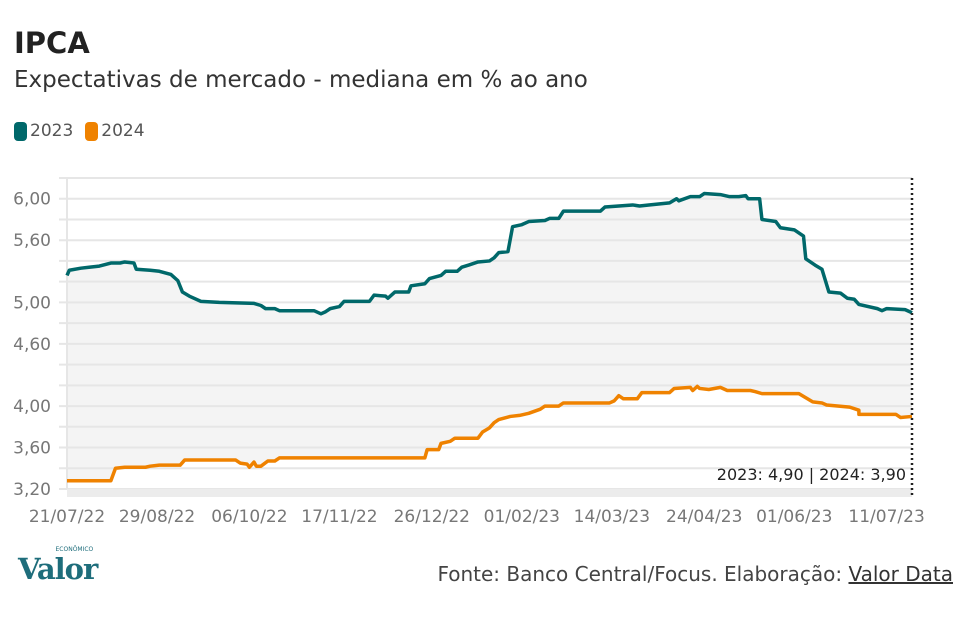  I want to click on y-tick-label: 5,60, so click(32, 241).